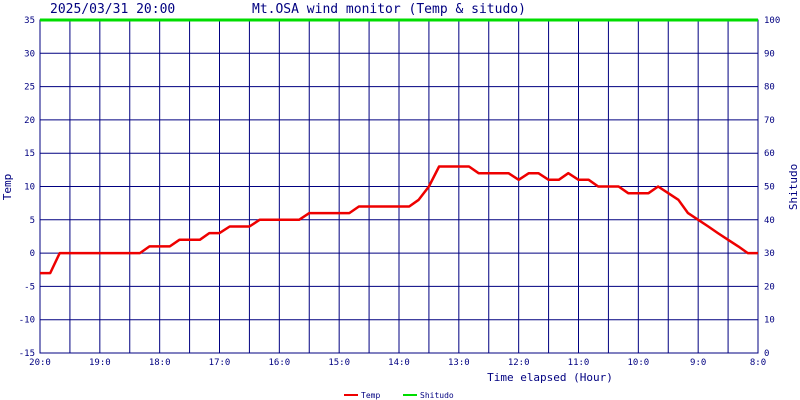 The height and width of the screenshot is (400, 800). Describe the element at coordinates (769, 154) in the screenshot. I see `y-right-tick-label: 60` at that location.